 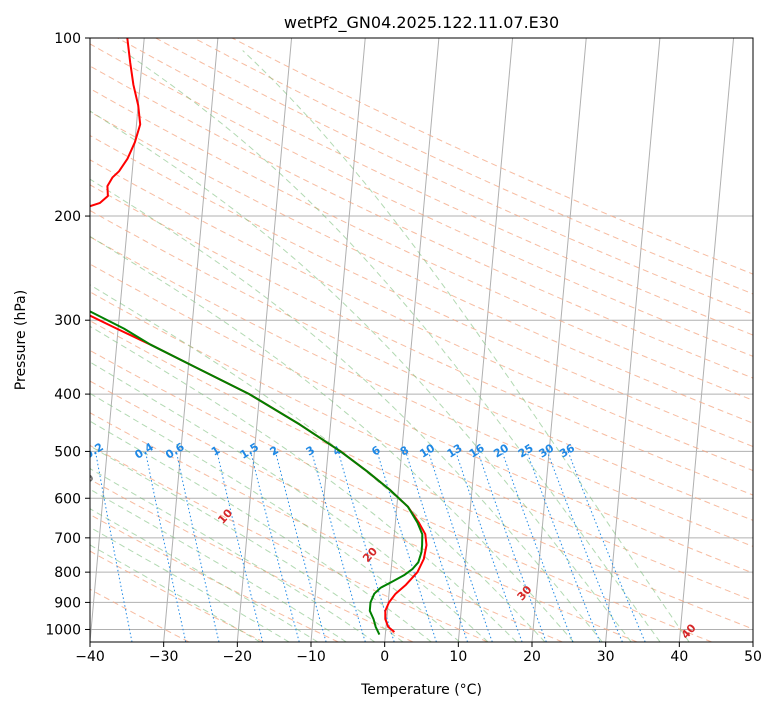 What do you see at coordinates (384, 657) in the screenshot?
I see `x-tick-label: 0` at bounding box center [384, 657].